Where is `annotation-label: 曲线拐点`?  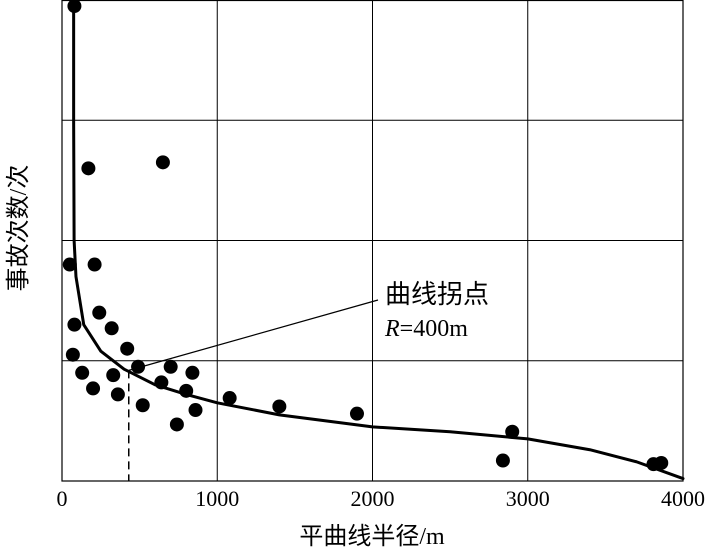
annotation-label: 曲线拐点 is located at coordinates (437, 294).